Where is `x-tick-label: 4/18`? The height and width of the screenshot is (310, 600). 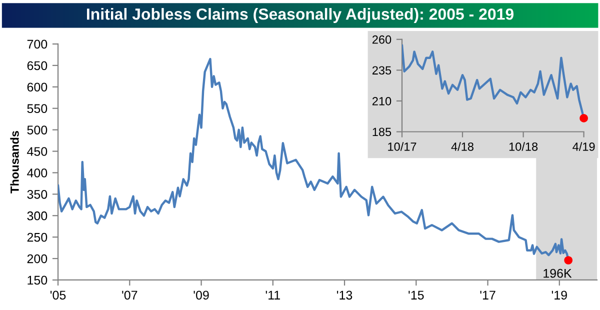 x-tick-label: 4/18 is located at coordinates (462, 146).